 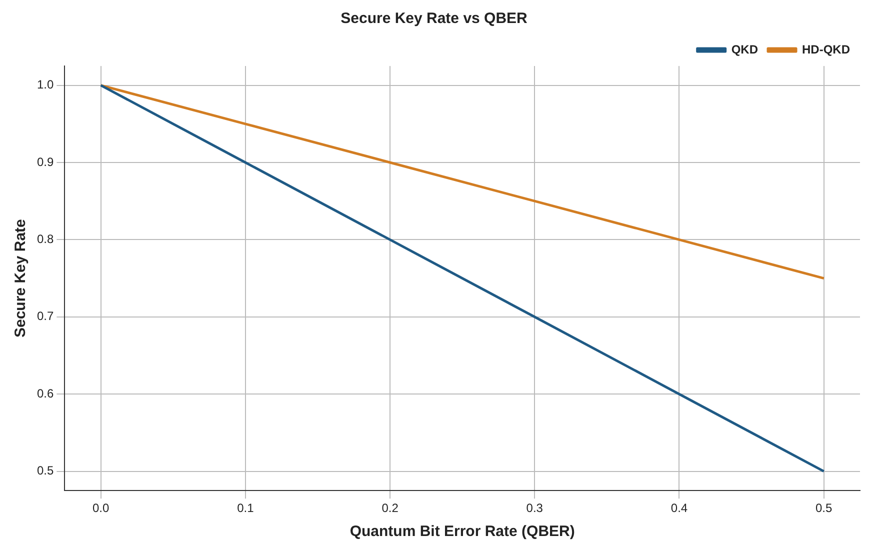 I want to click on x-tick-label: 0.5, so click(x=824, y=508).